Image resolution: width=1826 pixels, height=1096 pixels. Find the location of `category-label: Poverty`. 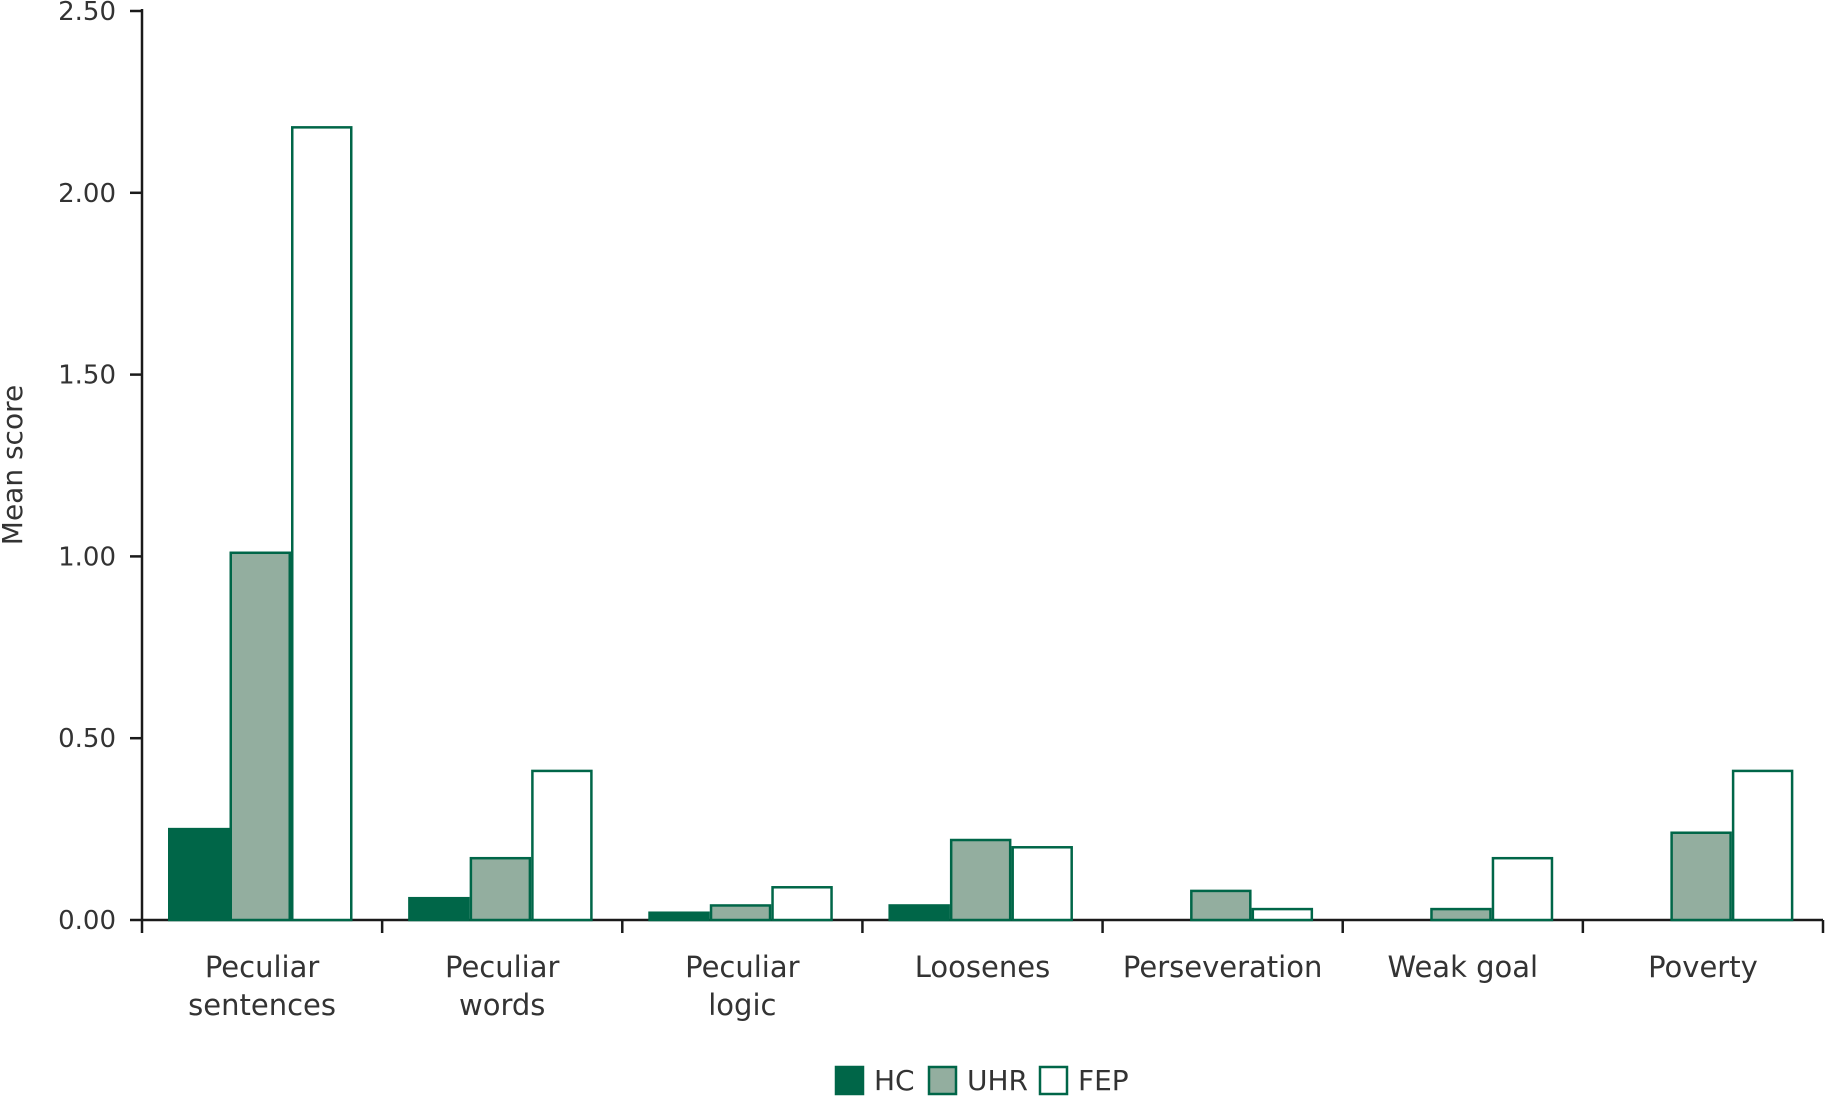

category-label: Poverty is located at coordinates (1703, 967).